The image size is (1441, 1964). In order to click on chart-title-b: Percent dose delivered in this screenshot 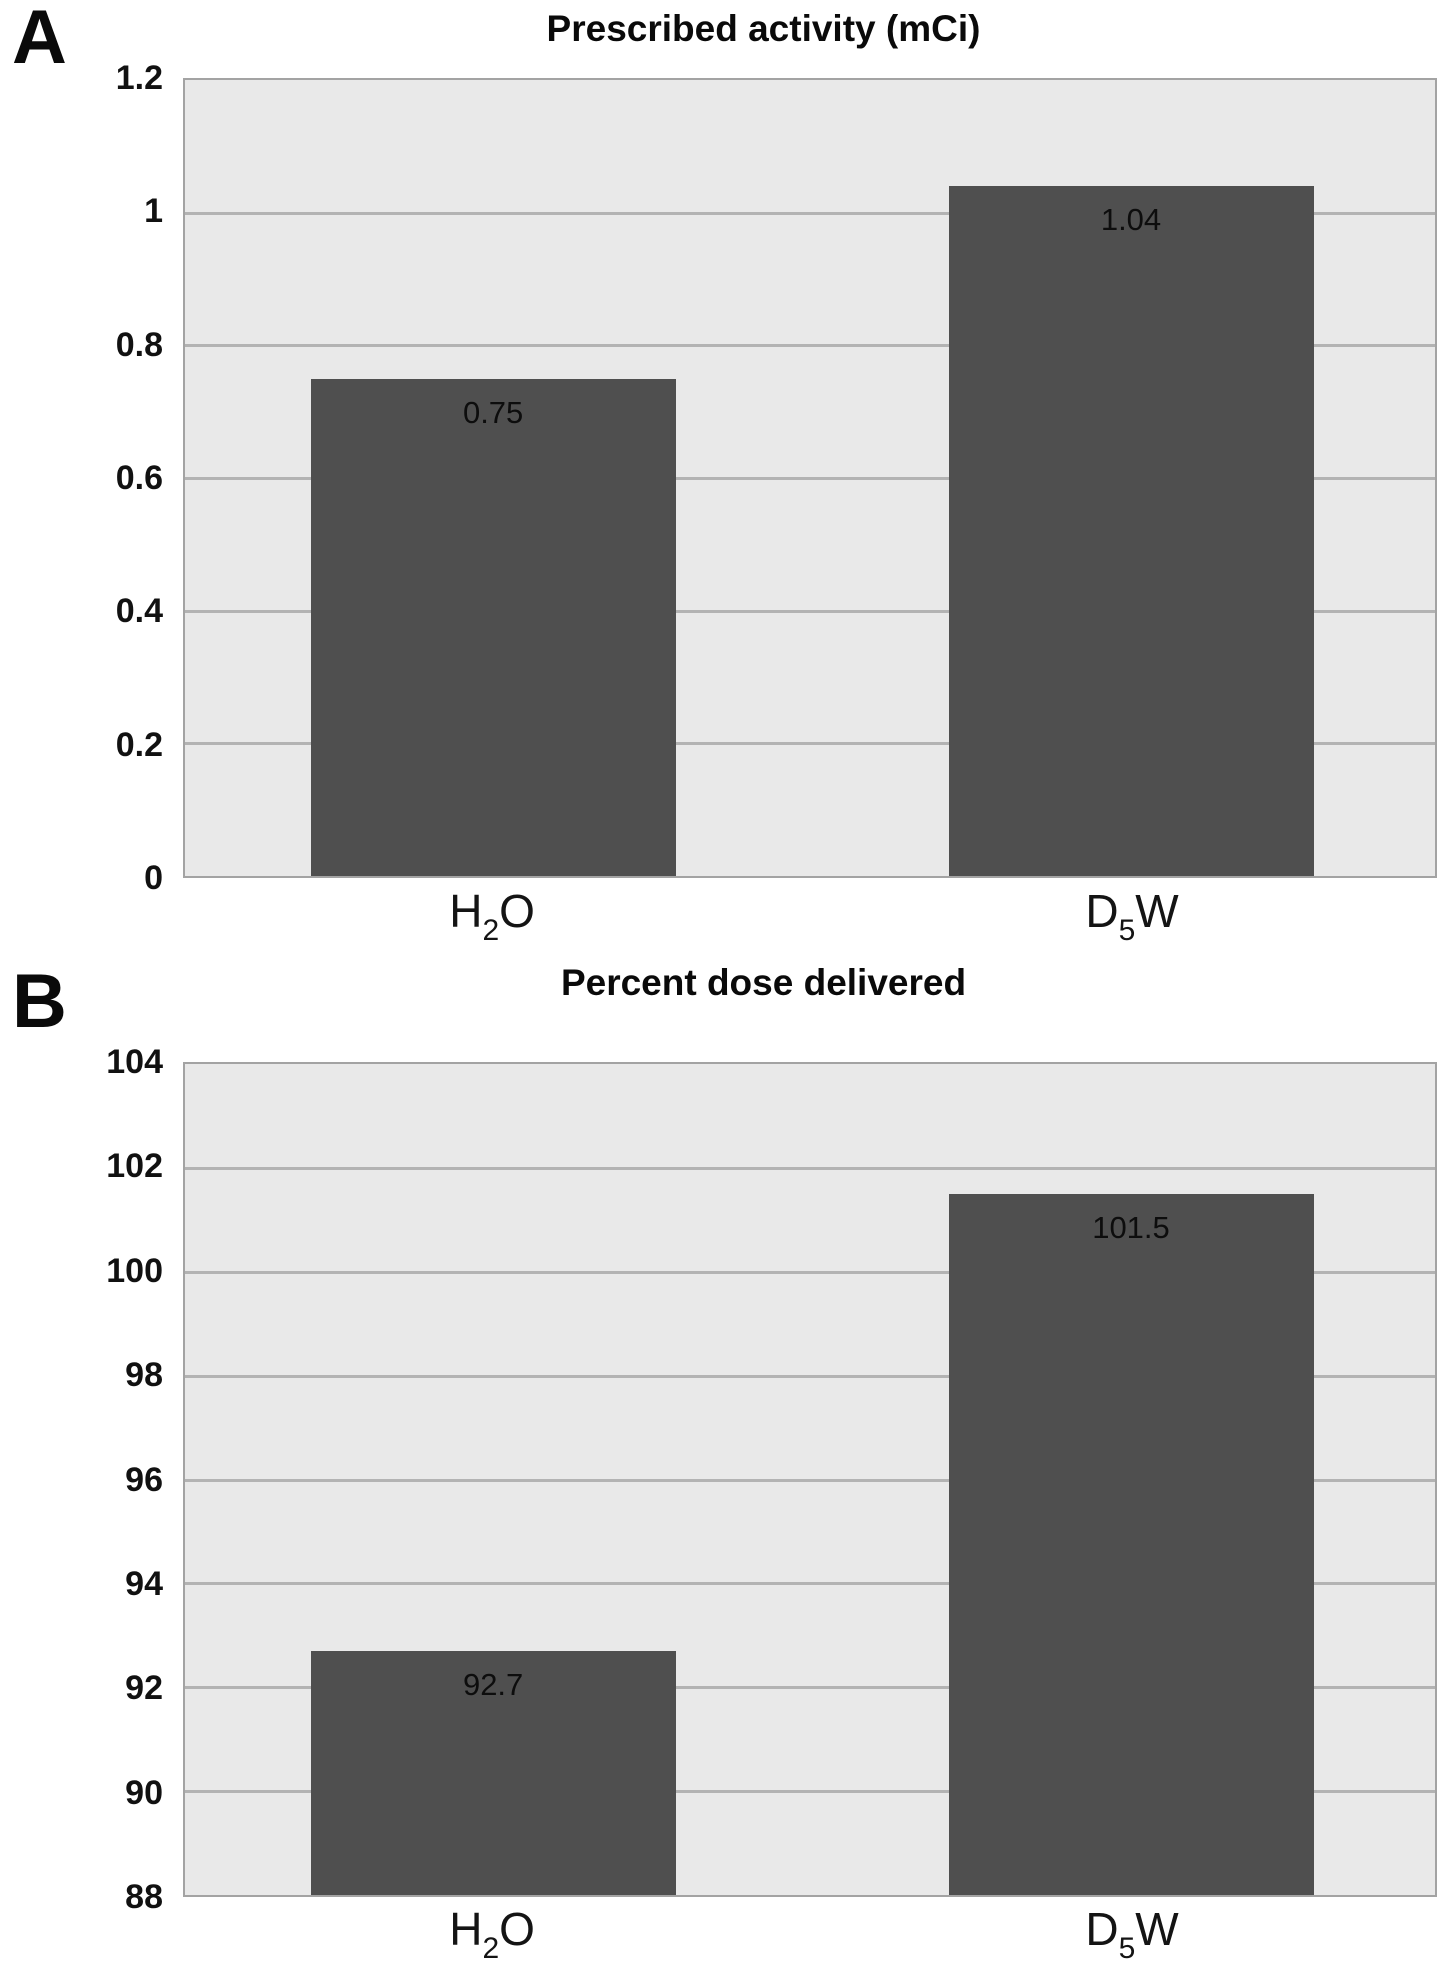, I will do `click(763, 982)`.